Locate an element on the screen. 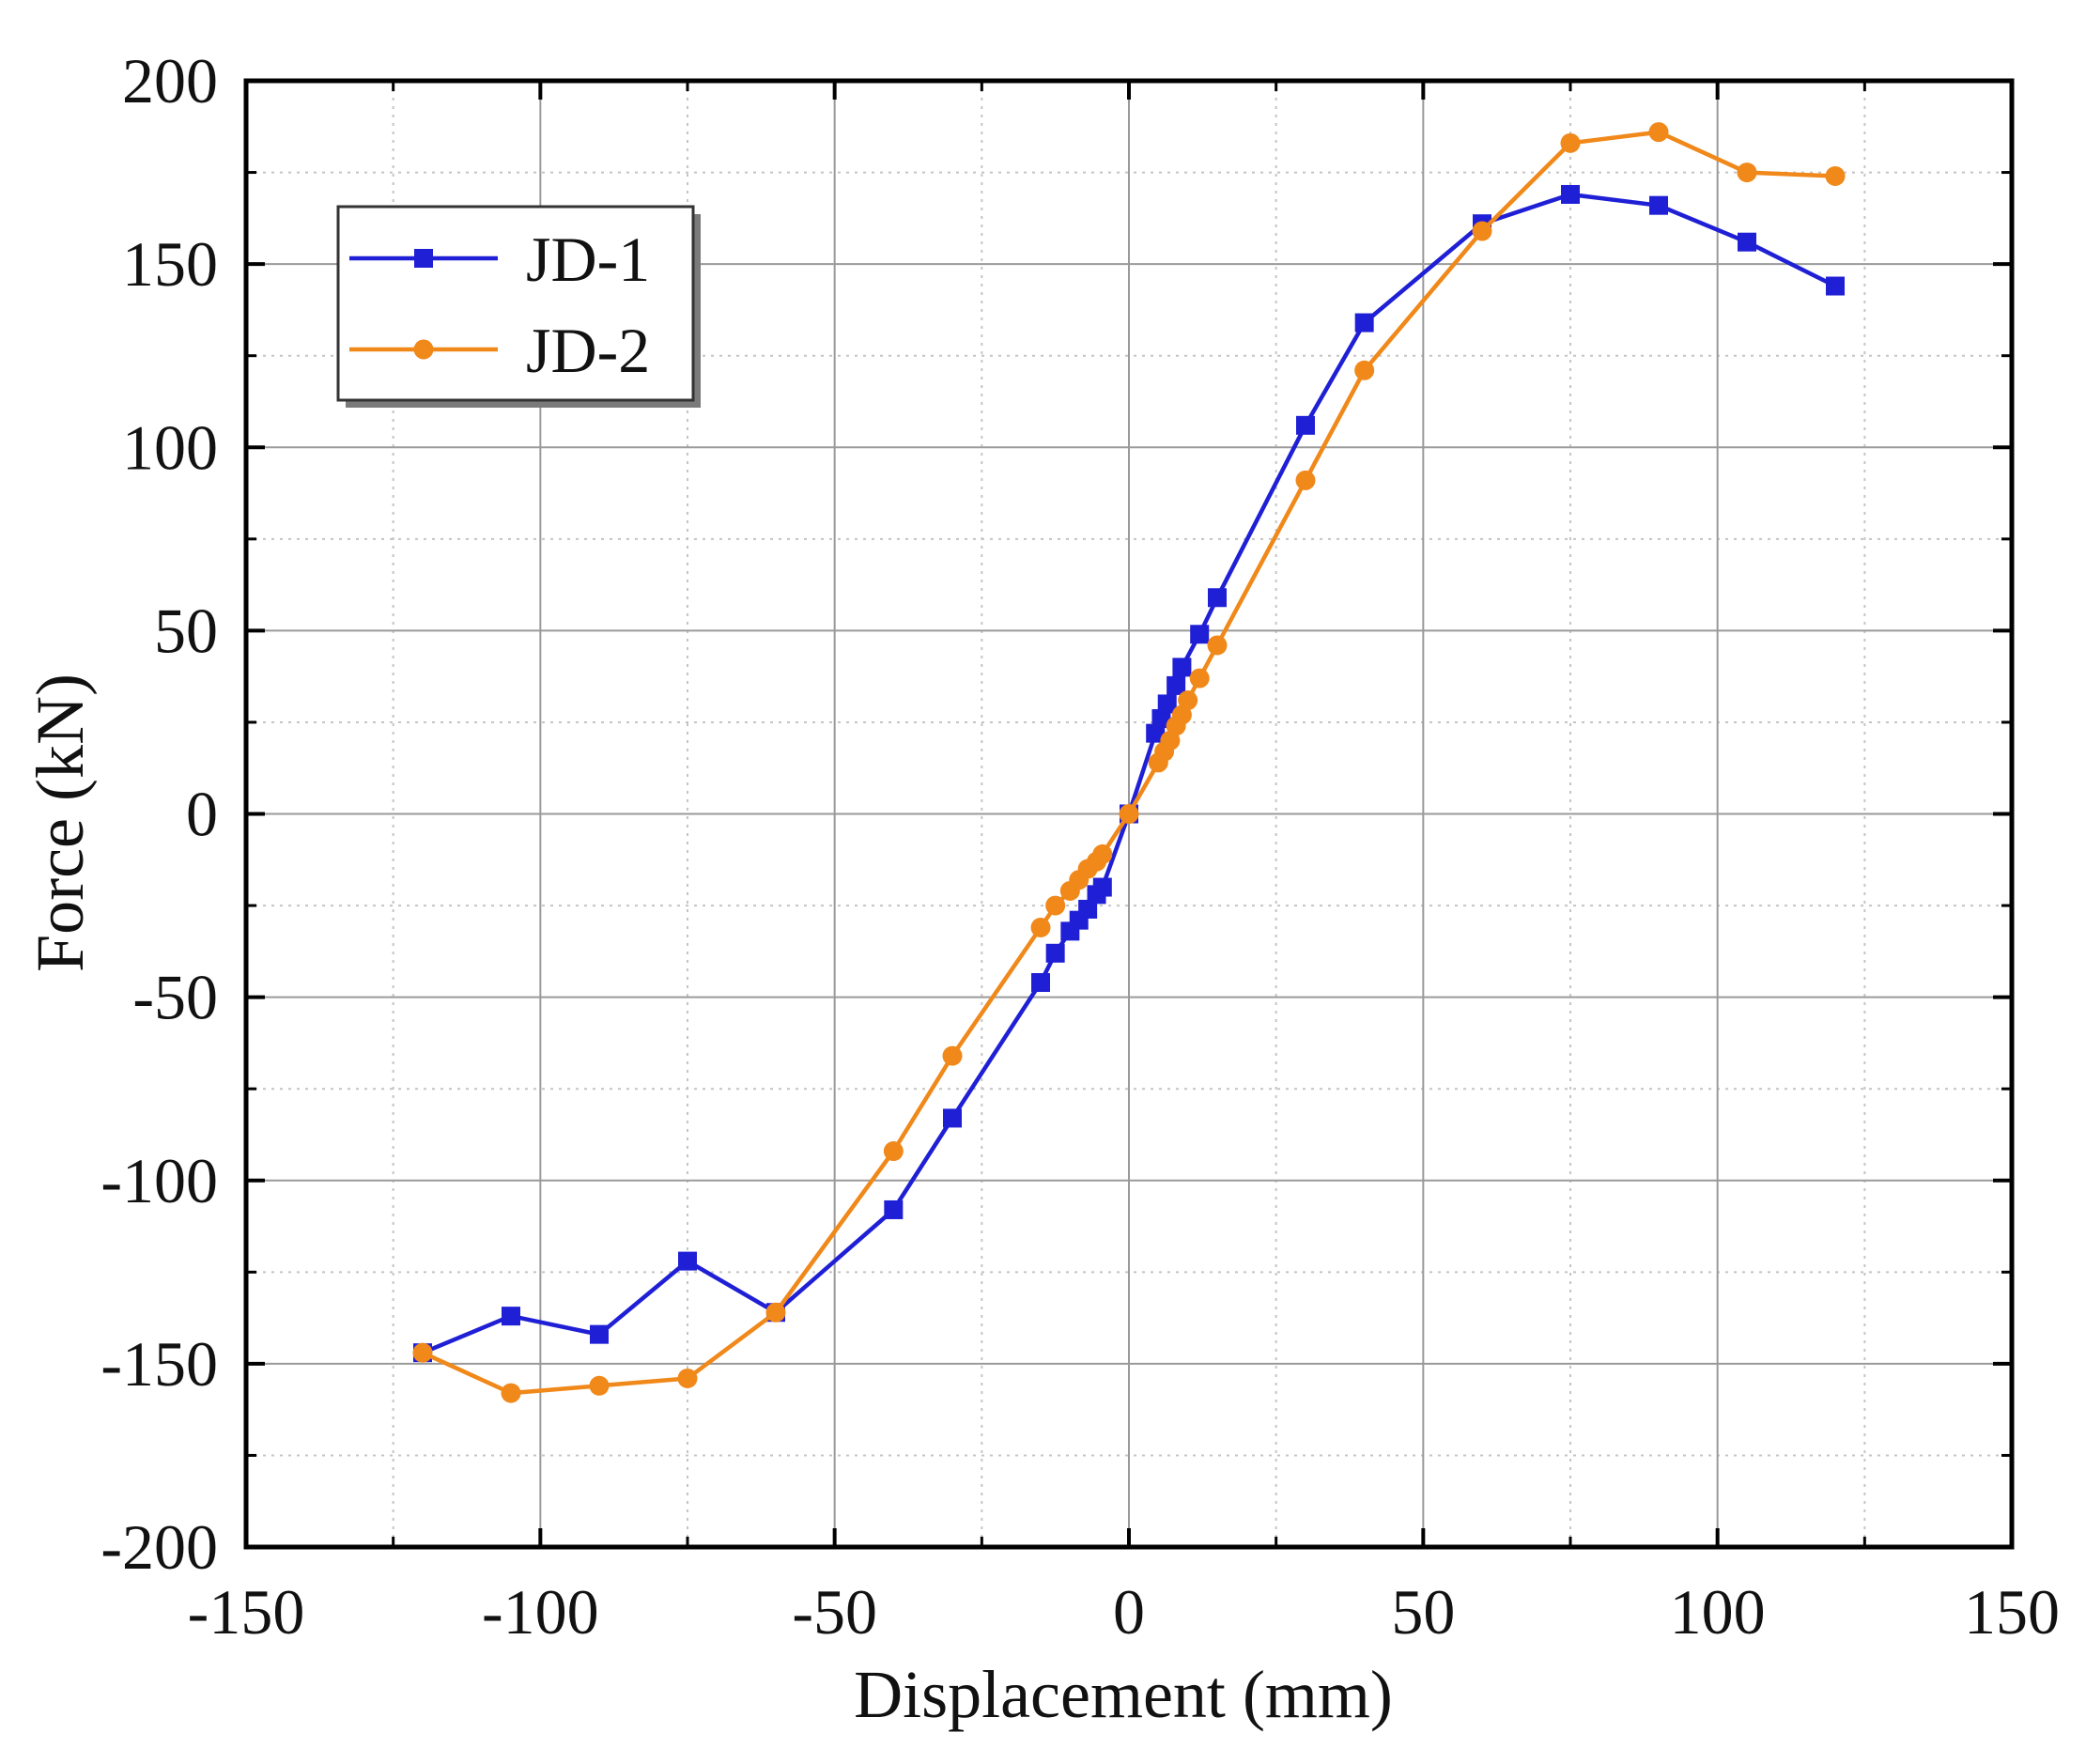 This screenshot has height=1764, width=2086. y-tick-label: 50 is located at coordinates (186, 630).